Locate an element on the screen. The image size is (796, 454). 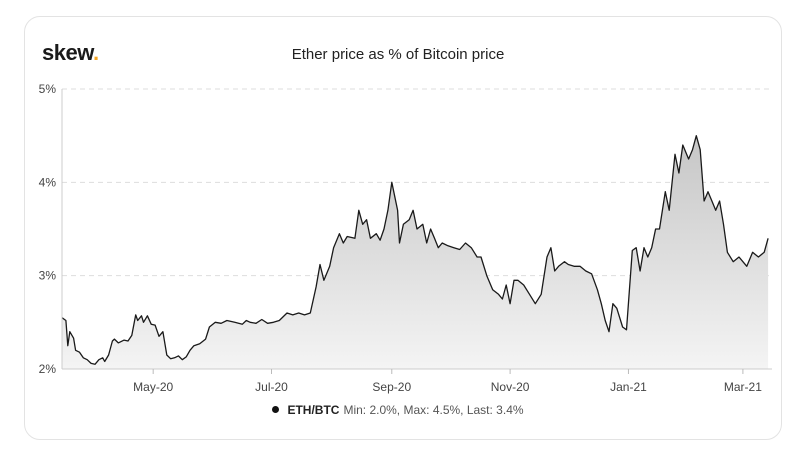
x-axis-ticks: May-20 Jul-20 Sep-20 Nov-20 Jan-21 Mar-21 is located at coordinates (447, 381).